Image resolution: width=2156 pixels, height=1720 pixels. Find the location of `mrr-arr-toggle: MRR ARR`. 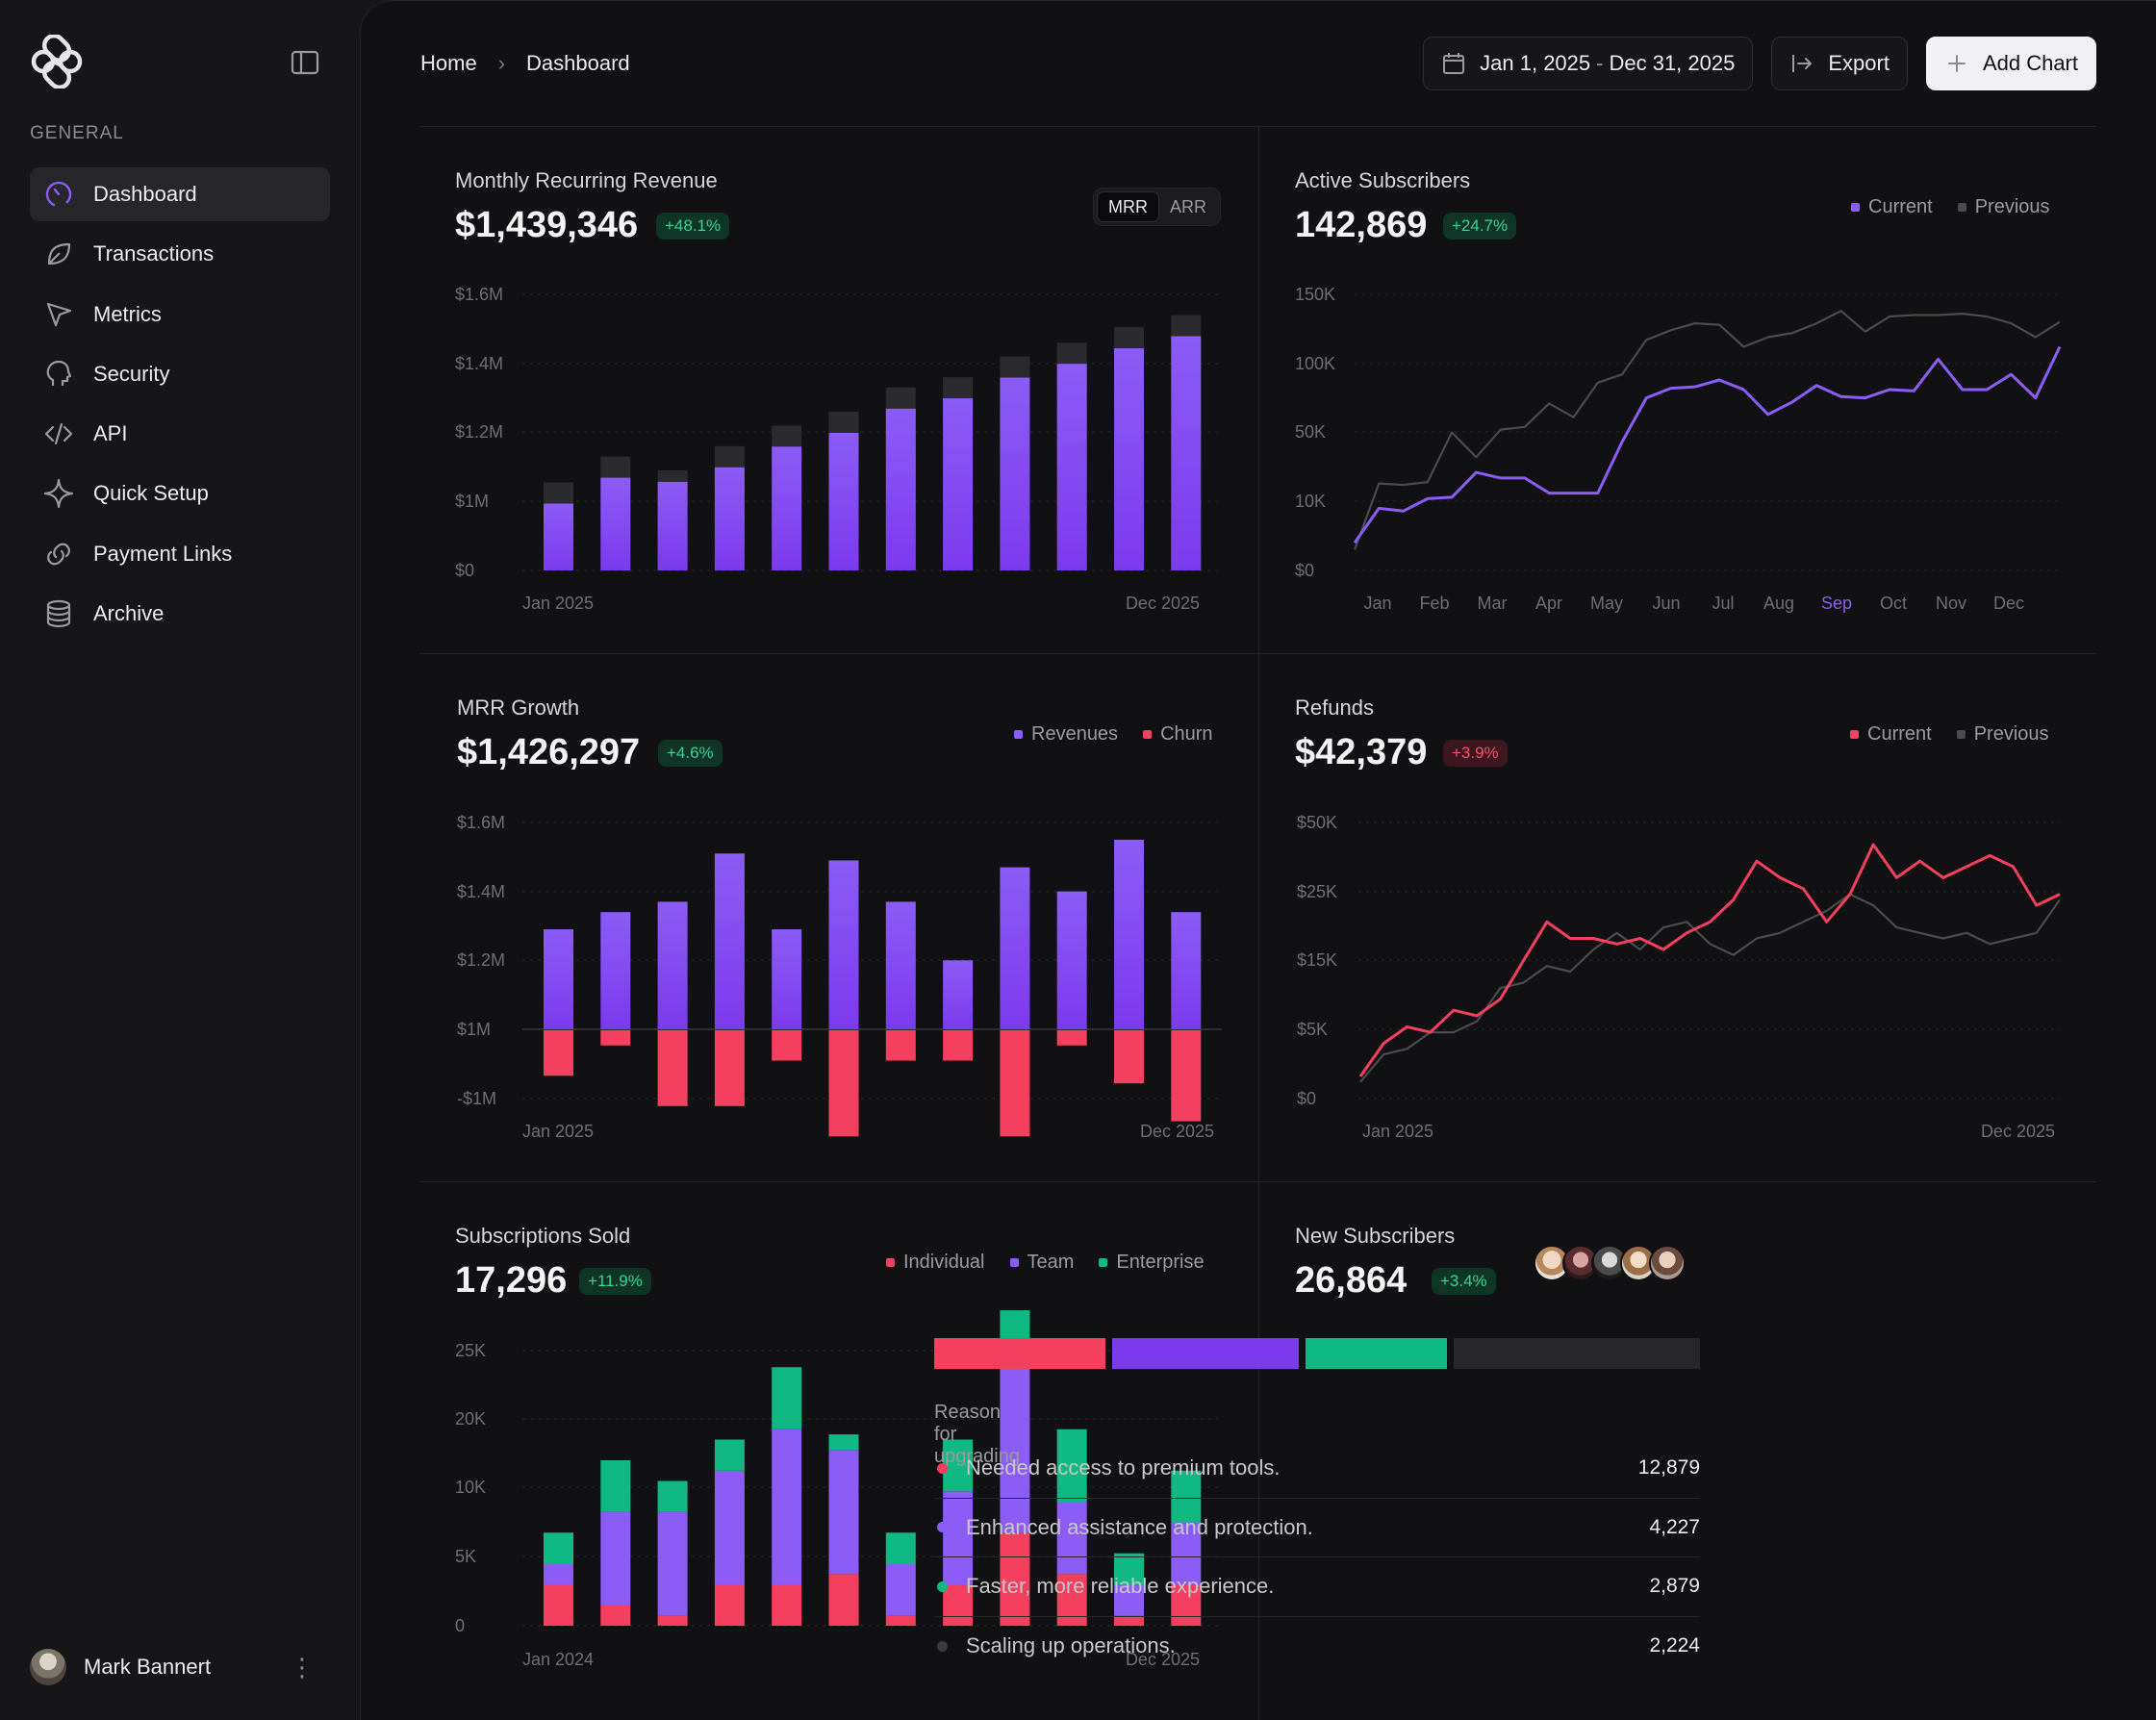

mrr-arr-toggle: MRR ARR is located at coordinates (1157, 207).